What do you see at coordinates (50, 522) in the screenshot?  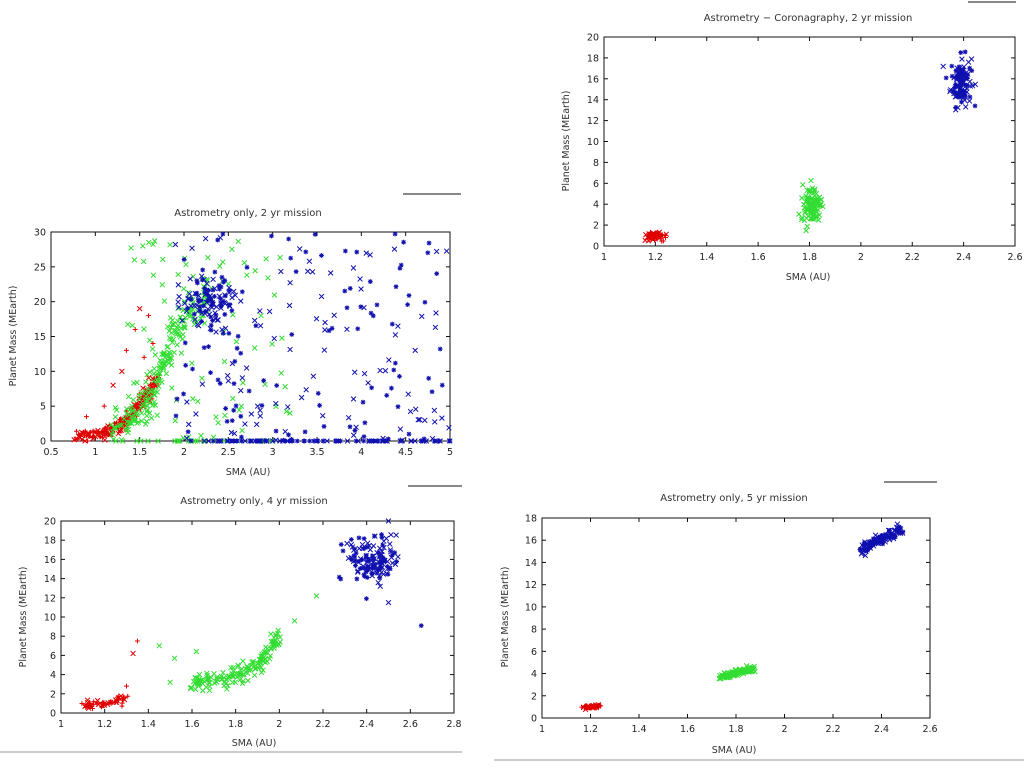 I see `y-tick-label: 20` at bounding box center [50, 522].